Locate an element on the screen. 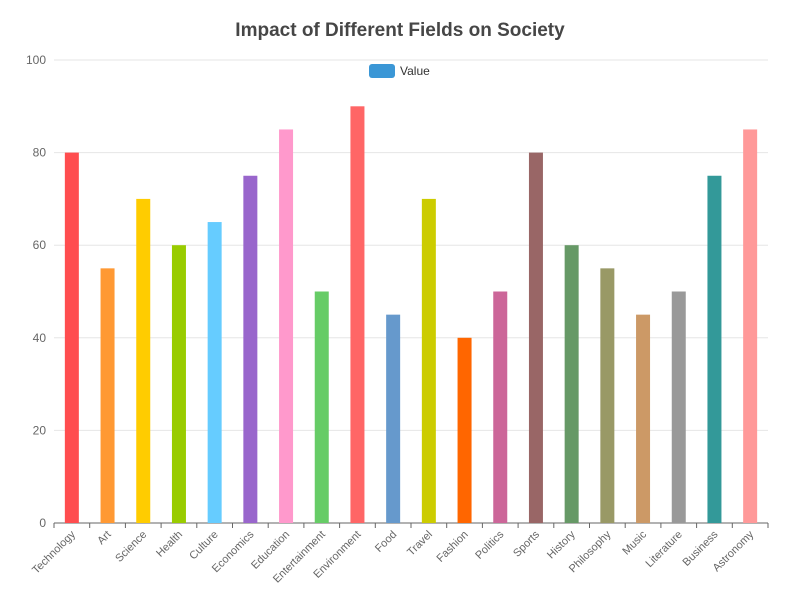 The height and width of the screenshot is (600, 800). x-tick-label: History is located at coordinates (561, 544).